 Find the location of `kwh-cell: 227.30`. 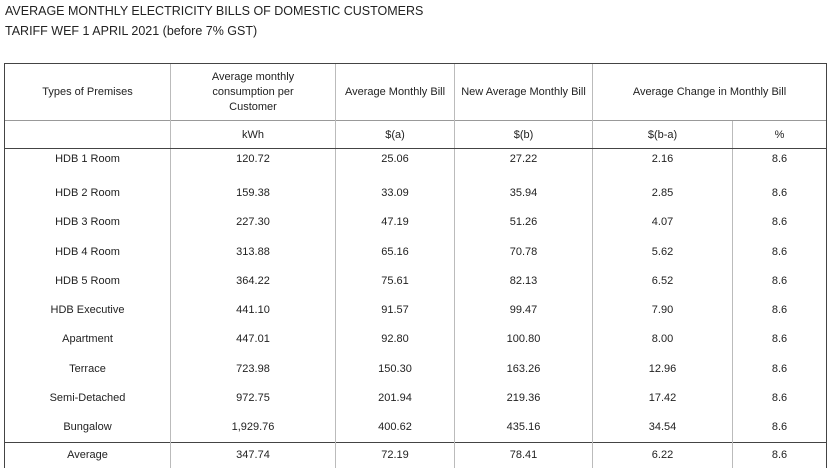

kwh-cell: 227.30 is located at coordinates (253, 222).